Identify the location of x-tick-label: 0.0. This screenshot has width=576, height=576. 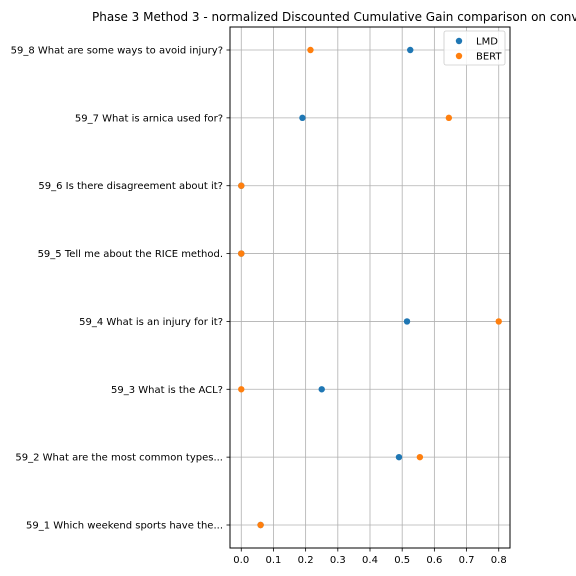
(241, 560).